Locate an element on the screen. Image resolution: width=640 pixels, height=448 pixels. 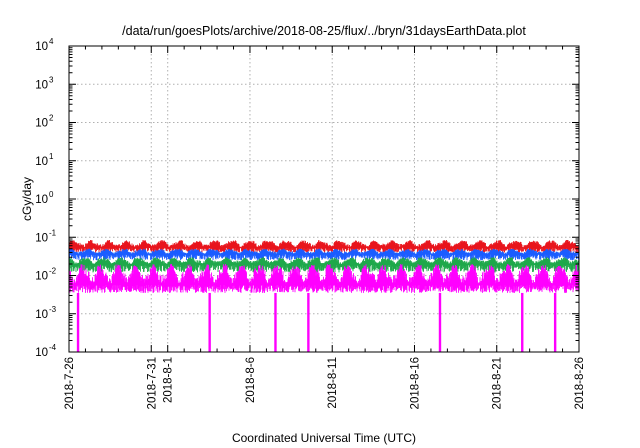
x-tick-label: 2018-7-31 is located at coordinates (152, 383).